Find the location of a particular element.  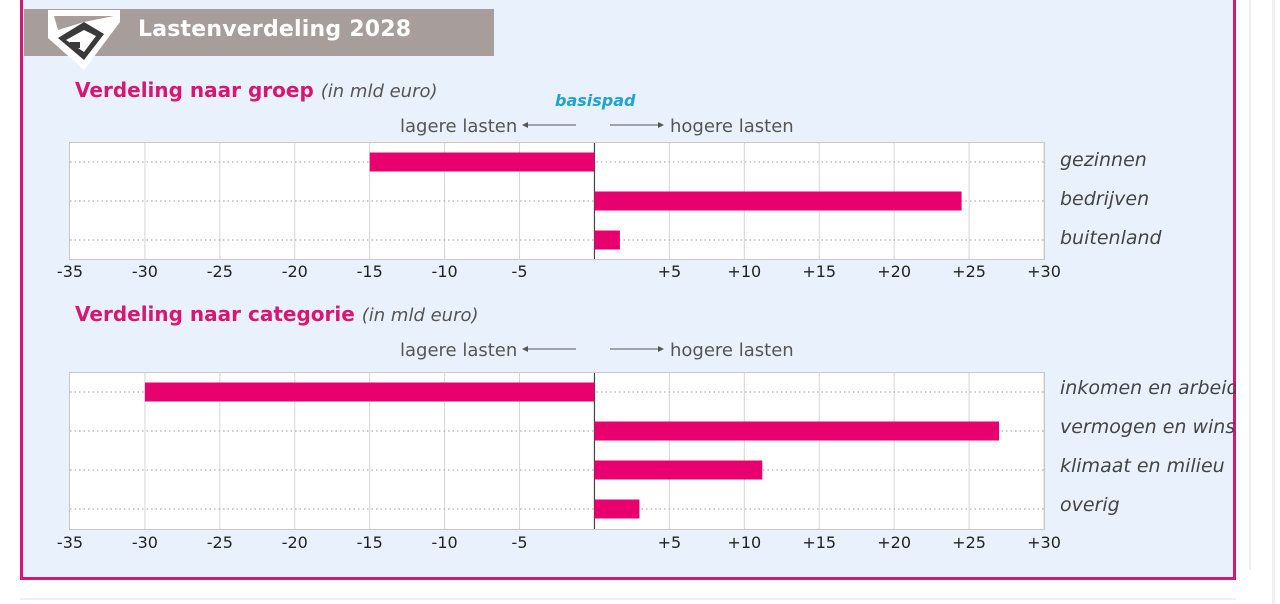

category-label-wrapper: overig is located at coordinates (1148, 514).